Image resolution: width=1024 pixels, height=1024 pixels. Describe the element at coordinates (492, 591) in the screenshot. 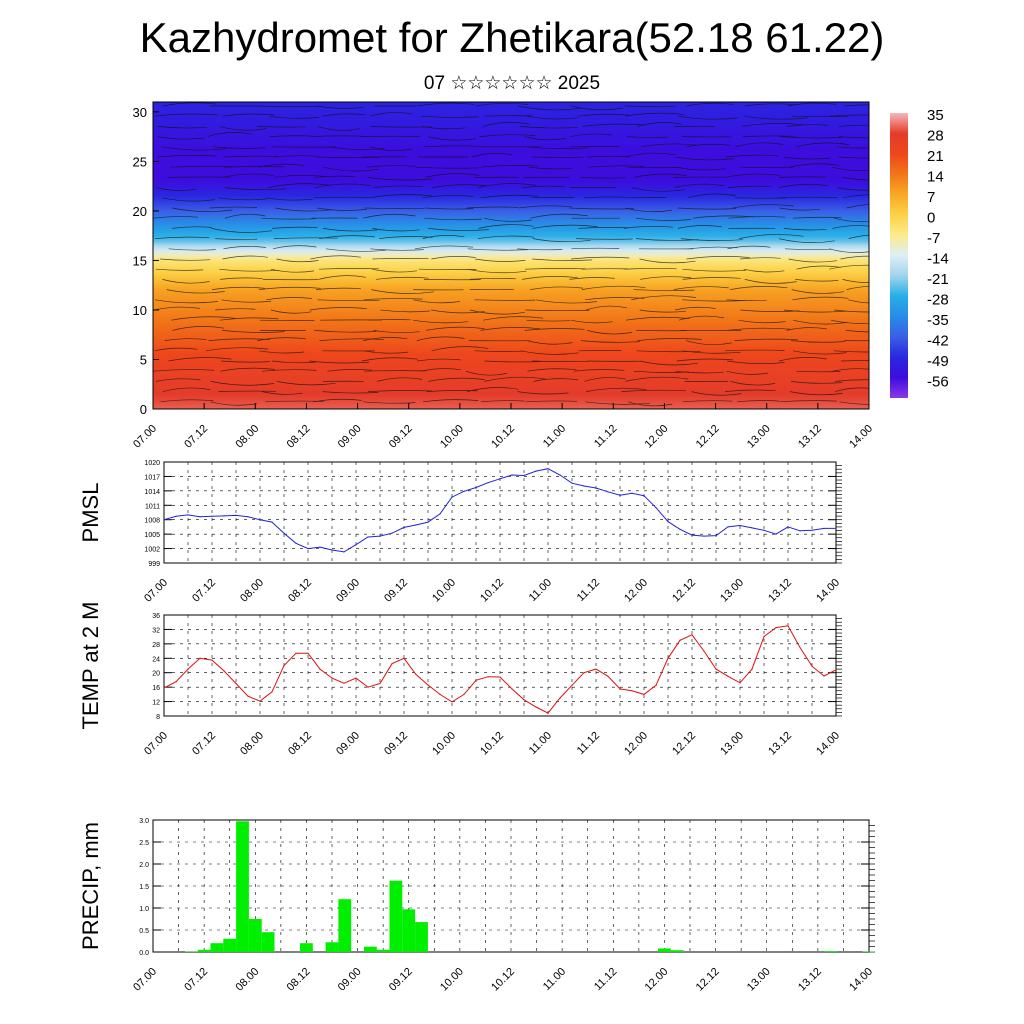

I see `x-tick-label: 10.12` at that location.